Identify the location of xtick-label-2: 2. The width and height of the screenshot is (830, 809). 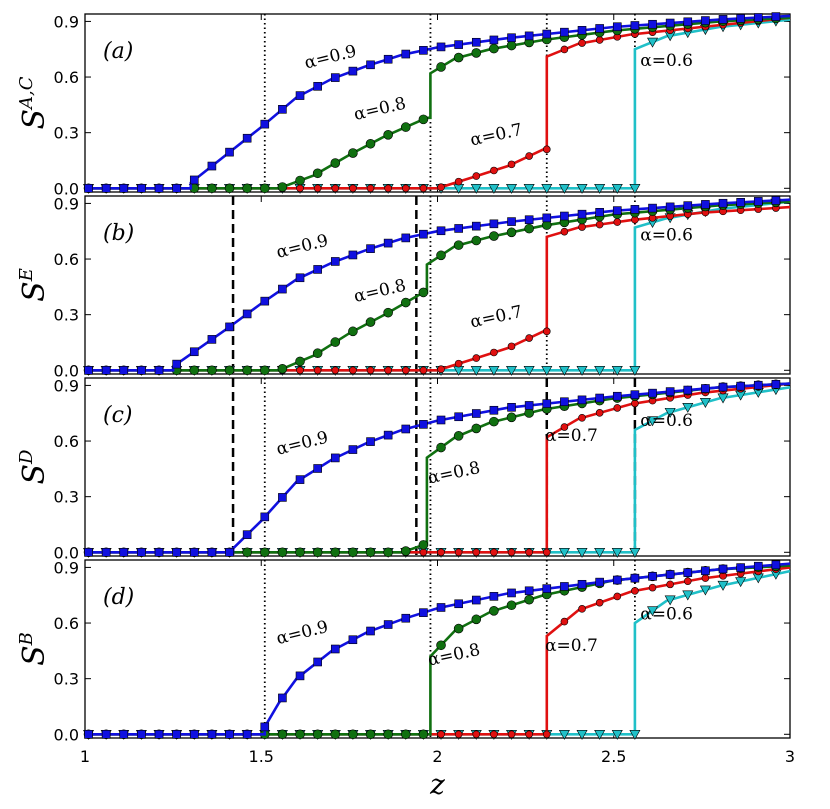
(437, 756).